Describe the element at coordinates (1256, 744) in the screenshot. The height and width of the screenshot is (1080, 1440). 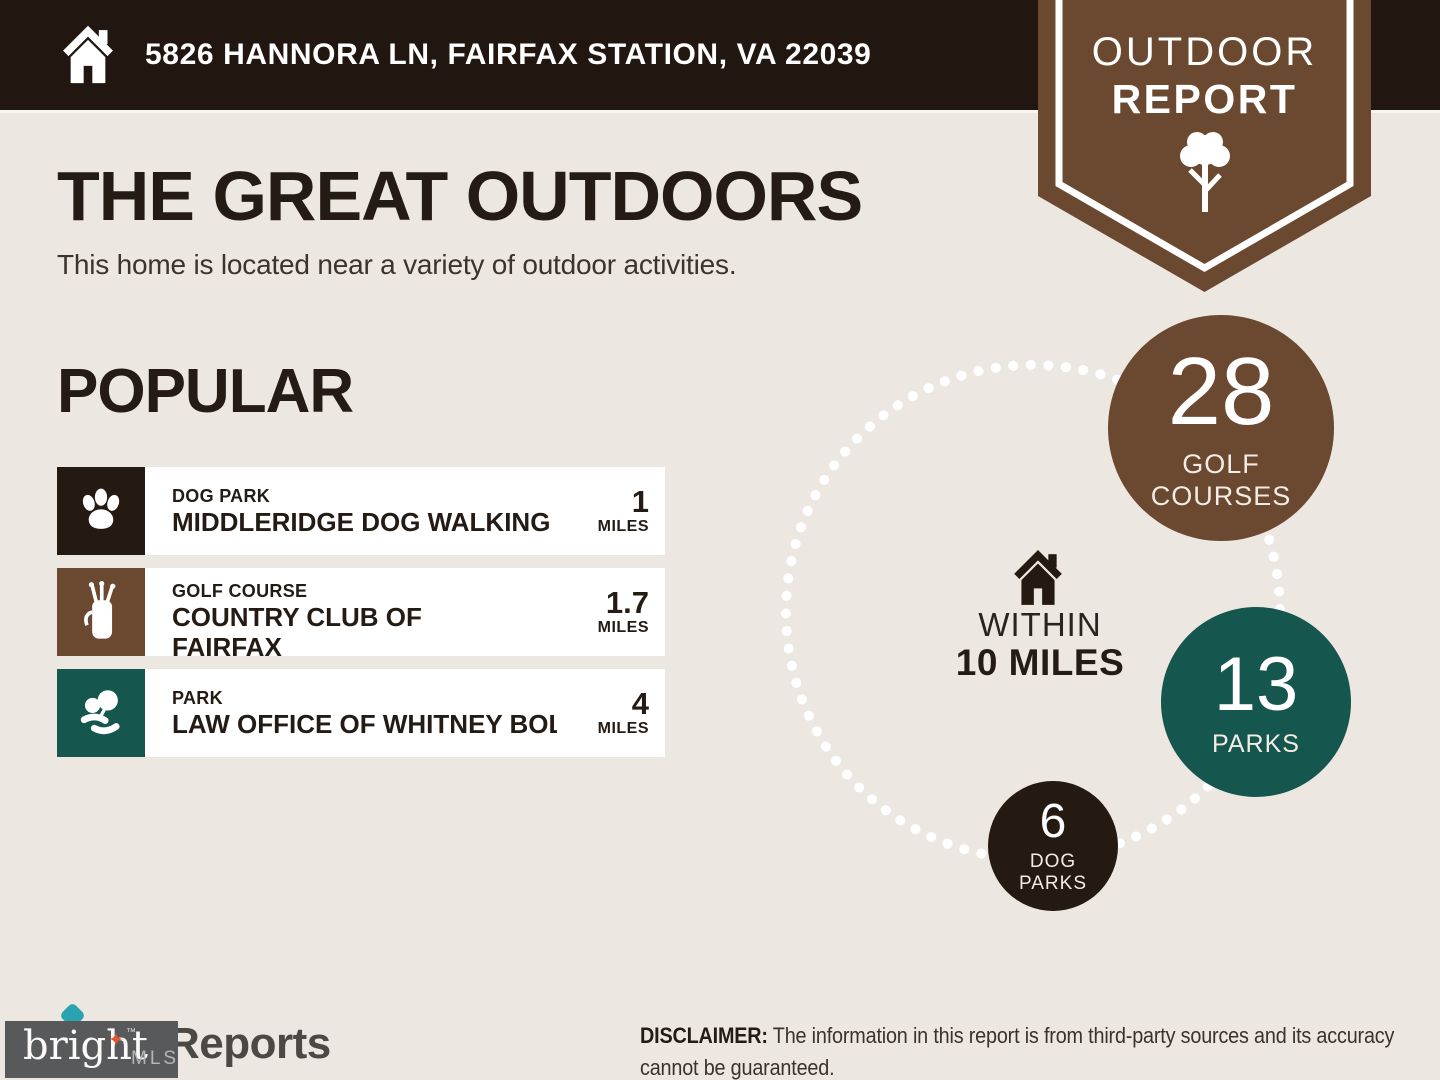
I see `stat-label: PARKS` at that location.